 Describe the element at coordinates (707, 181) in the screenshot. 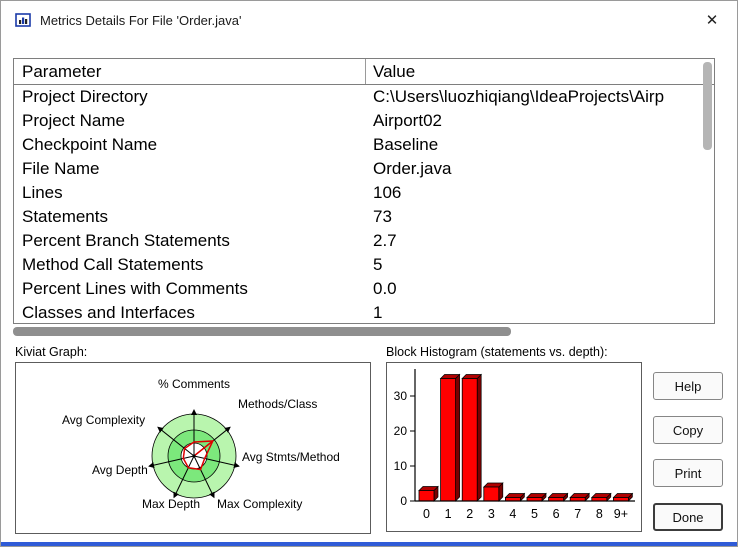

I see `vertical-scrollbar` at that location.